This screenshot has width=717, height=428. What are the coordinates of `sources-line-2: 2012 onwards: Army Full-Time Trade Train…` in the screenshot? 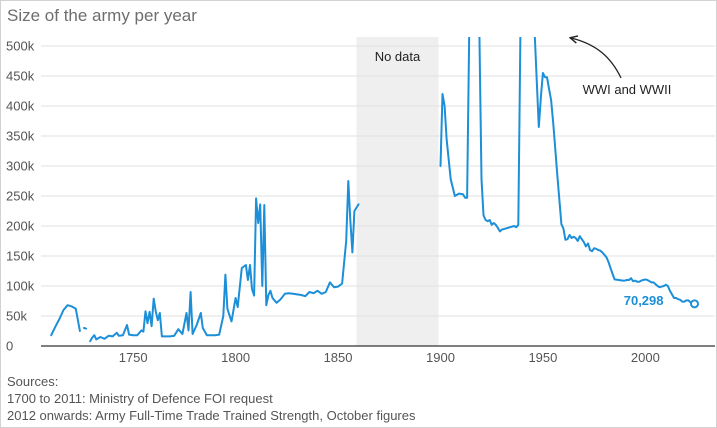 It's located at (211, 415).